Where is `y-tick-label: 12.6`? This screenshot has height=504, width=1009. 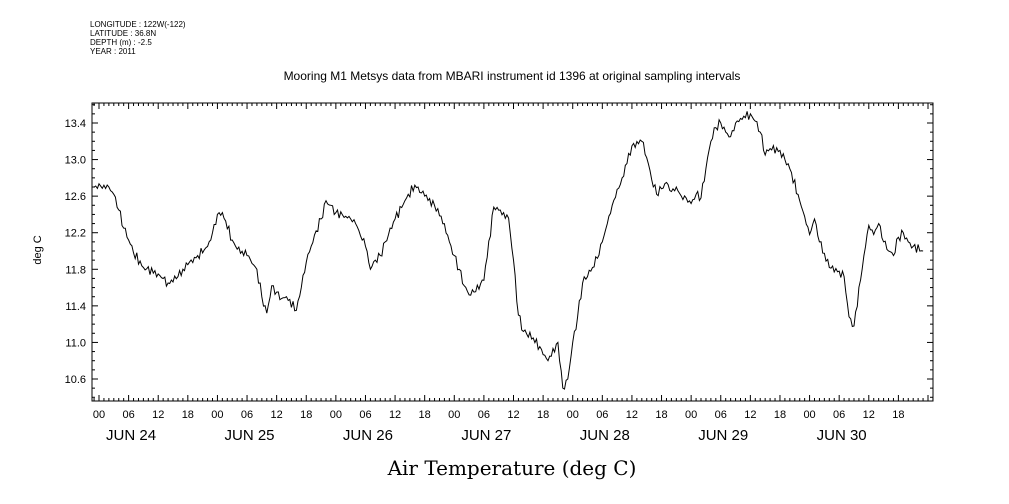 y-tick-label: 12.6 is located at coordinates (75, 197).